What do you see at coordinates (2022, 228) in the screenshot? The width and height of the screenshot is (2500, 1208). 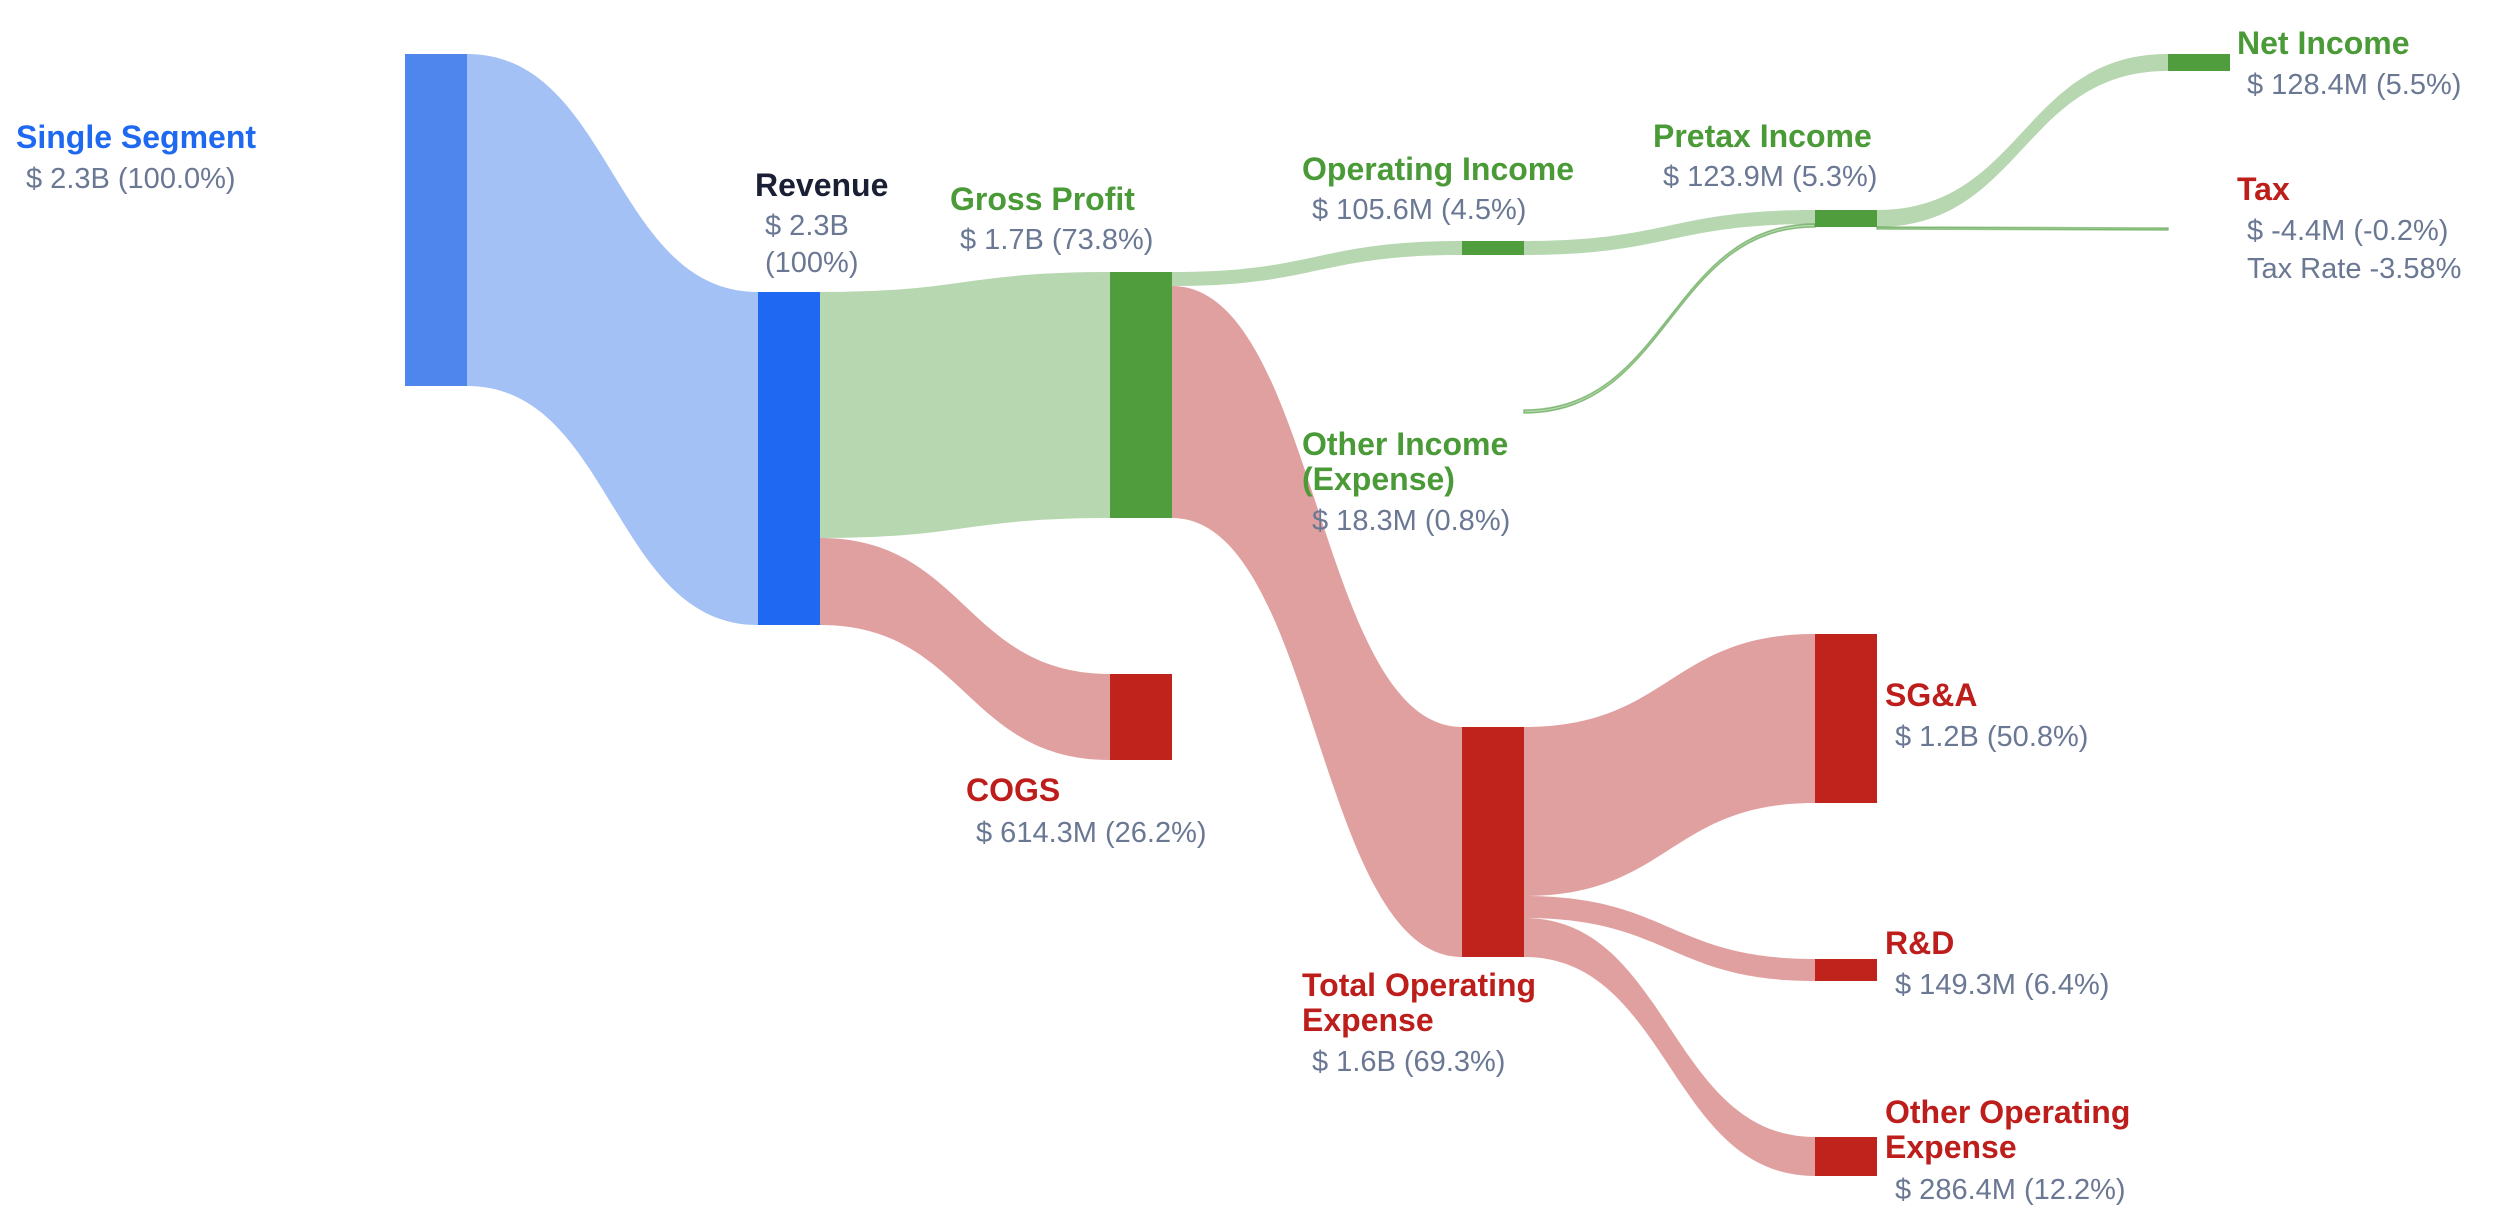 I see `link-pretax_income-to-tax` at bounding box center [2022, 228].